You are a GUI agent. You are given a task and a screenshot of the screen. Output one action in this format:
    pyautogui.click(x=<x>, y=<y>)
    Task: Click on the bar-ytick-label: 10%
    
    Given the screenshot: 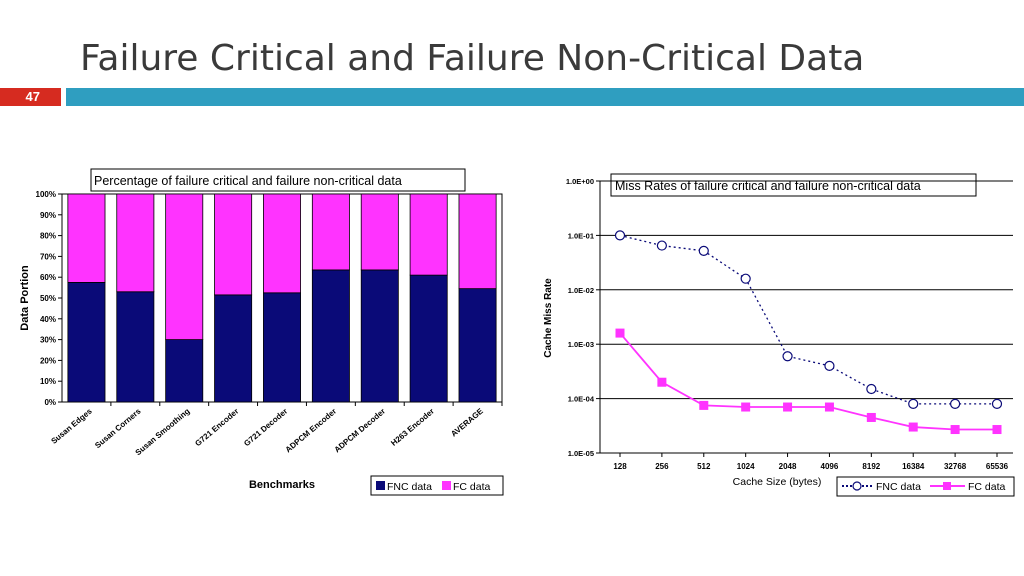 What is the action you would take?
    pyautogui.click(x=48, y=381)
    